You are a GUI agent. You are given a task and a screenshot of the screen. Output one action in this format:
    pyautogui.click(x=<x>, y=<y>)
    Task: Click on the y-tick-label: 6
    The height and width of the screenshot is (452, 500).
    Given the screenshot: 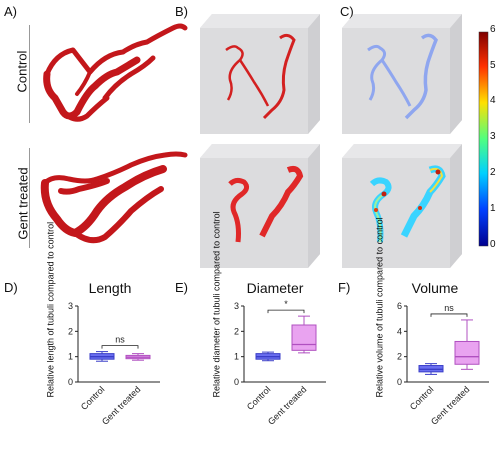 What is the action you would take?
    pyautogui.click(x=399, y=306)
    